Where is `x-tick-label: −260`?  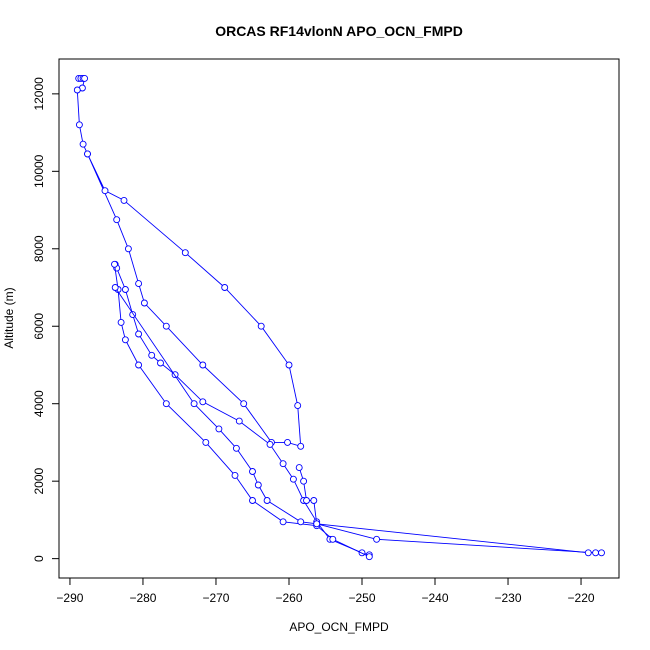 x-tick-label: −260 is located at coordinates (288, 598).